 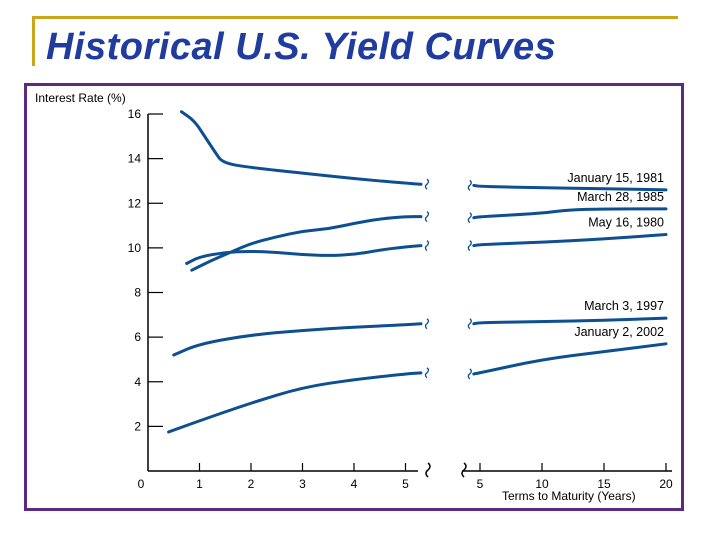 I want to click on y-tick-label: 12, so click(x=135, y=203).